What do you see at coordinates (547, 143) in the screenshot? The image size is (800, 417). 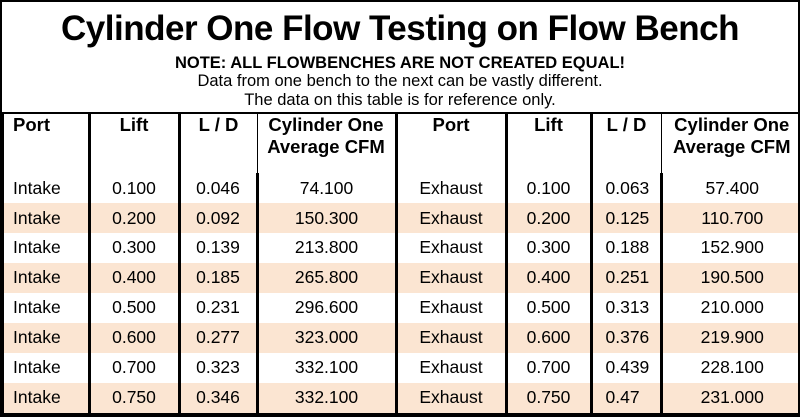 I see `column-header-lift-exhaust: Lift` at bounding box center [547, 143].